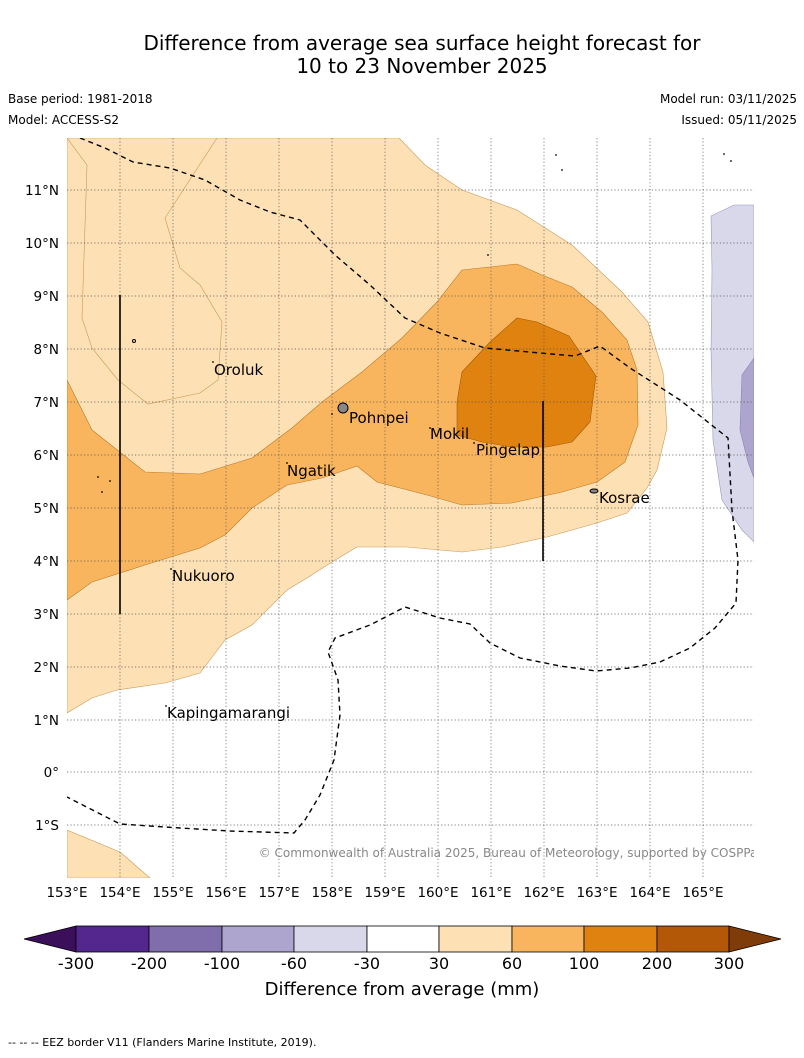 The height and width of the screenshot is (1058, 804). I want to click on lat-tick: 11°N, so click(42, 191).